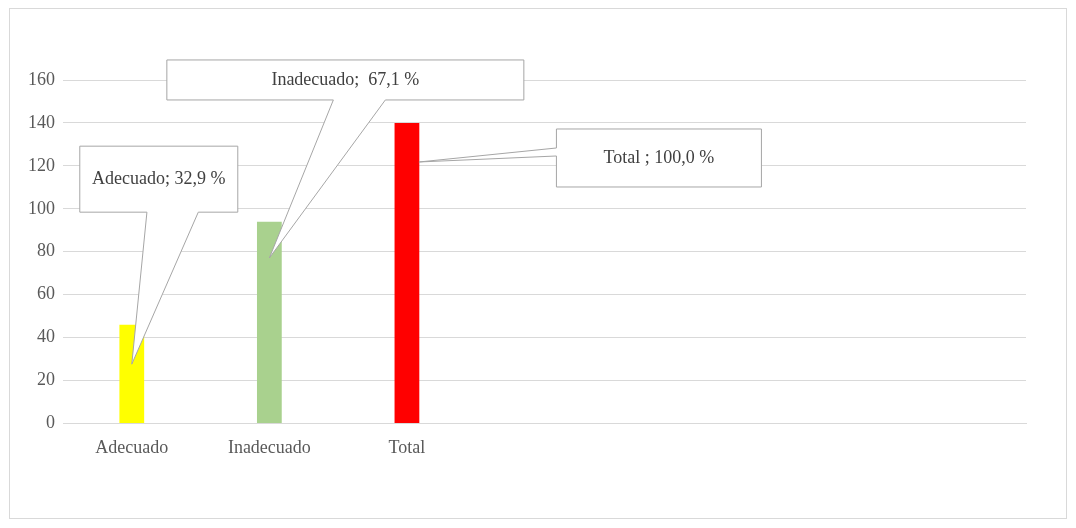 This screenshot has width=1076, height=528. I want to click on y-tick-label: 40, so click(46, 336).